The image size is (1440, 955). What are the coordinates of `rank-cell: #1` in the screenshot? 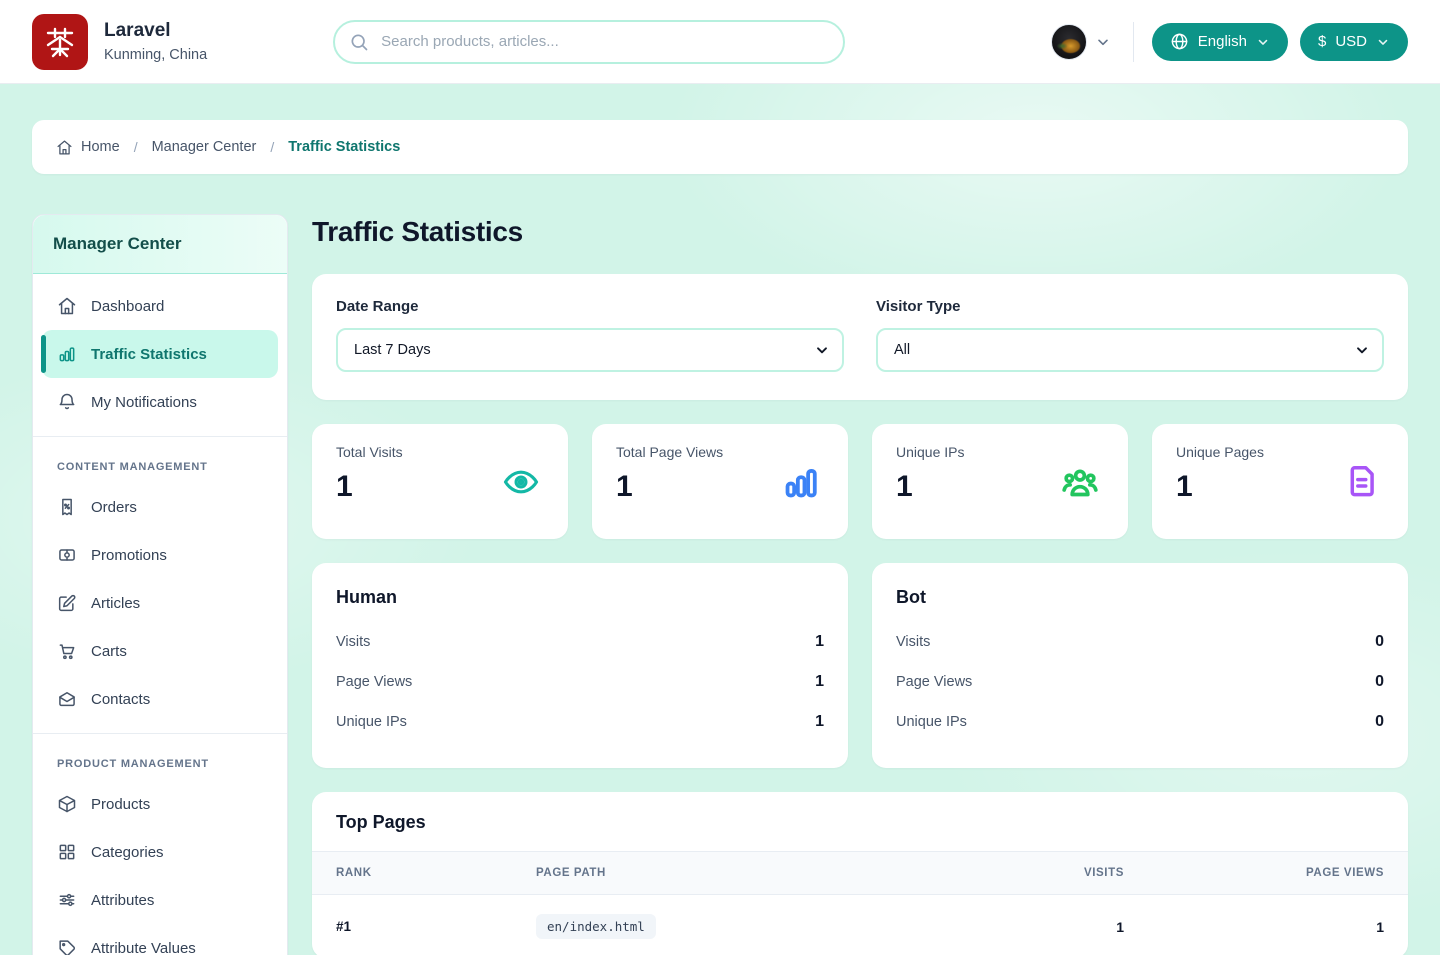 It's located at (344, 926).